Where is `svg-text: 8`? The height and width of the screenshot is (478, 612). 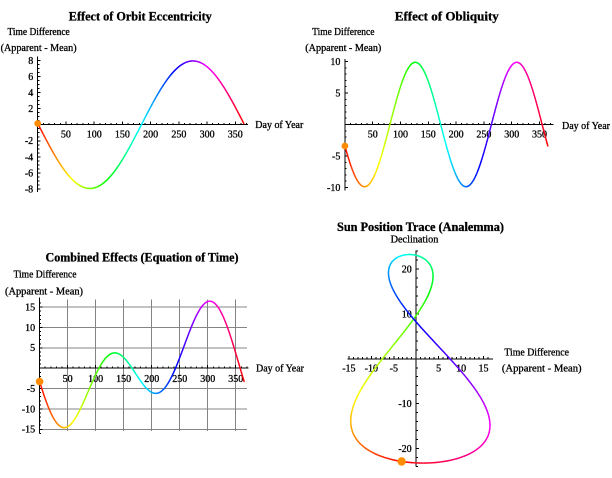 svg-text: 8 is located at coordinates (30, 61).